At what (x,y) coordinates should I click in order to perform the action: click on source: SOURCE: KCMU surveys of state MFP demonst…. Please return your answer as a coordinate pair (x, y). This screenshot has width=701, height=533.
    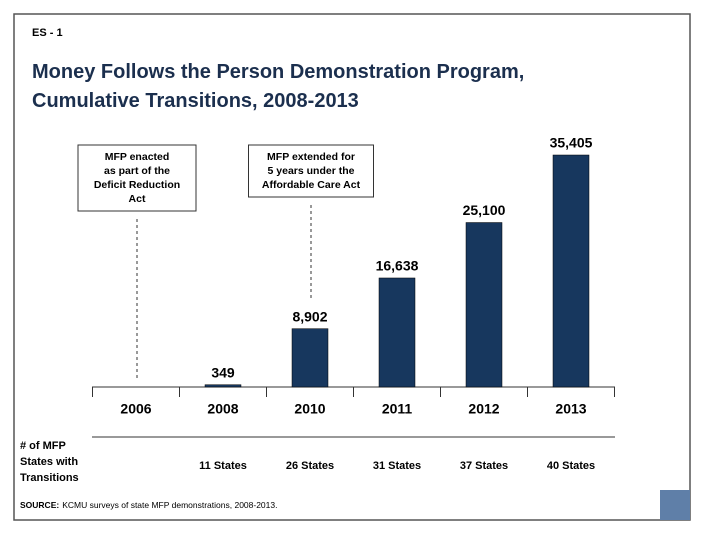
    Looking at the image, I should click on (148, 505).